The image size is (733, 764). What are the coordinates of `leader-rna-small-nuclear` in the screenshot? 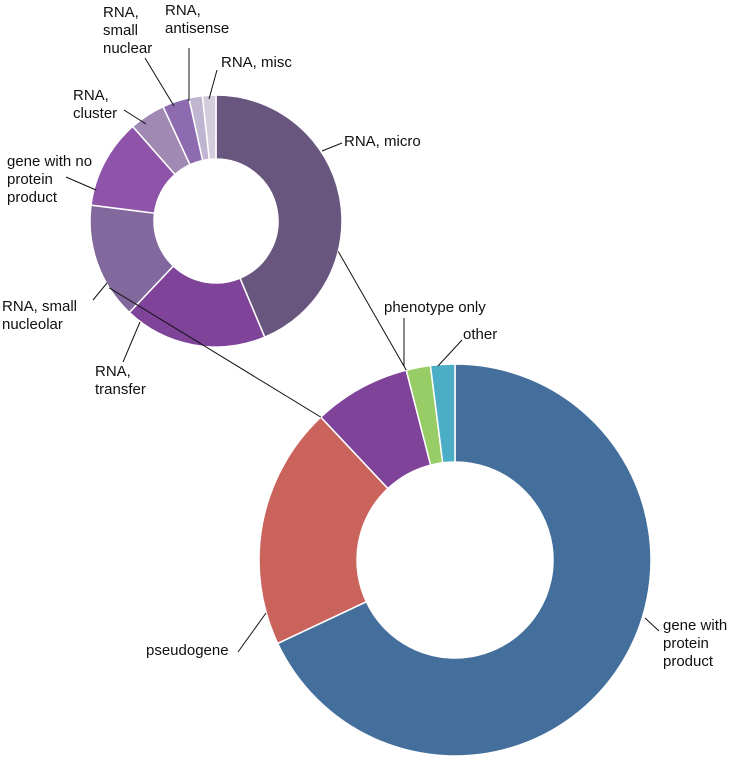 It's located at (159, 82).